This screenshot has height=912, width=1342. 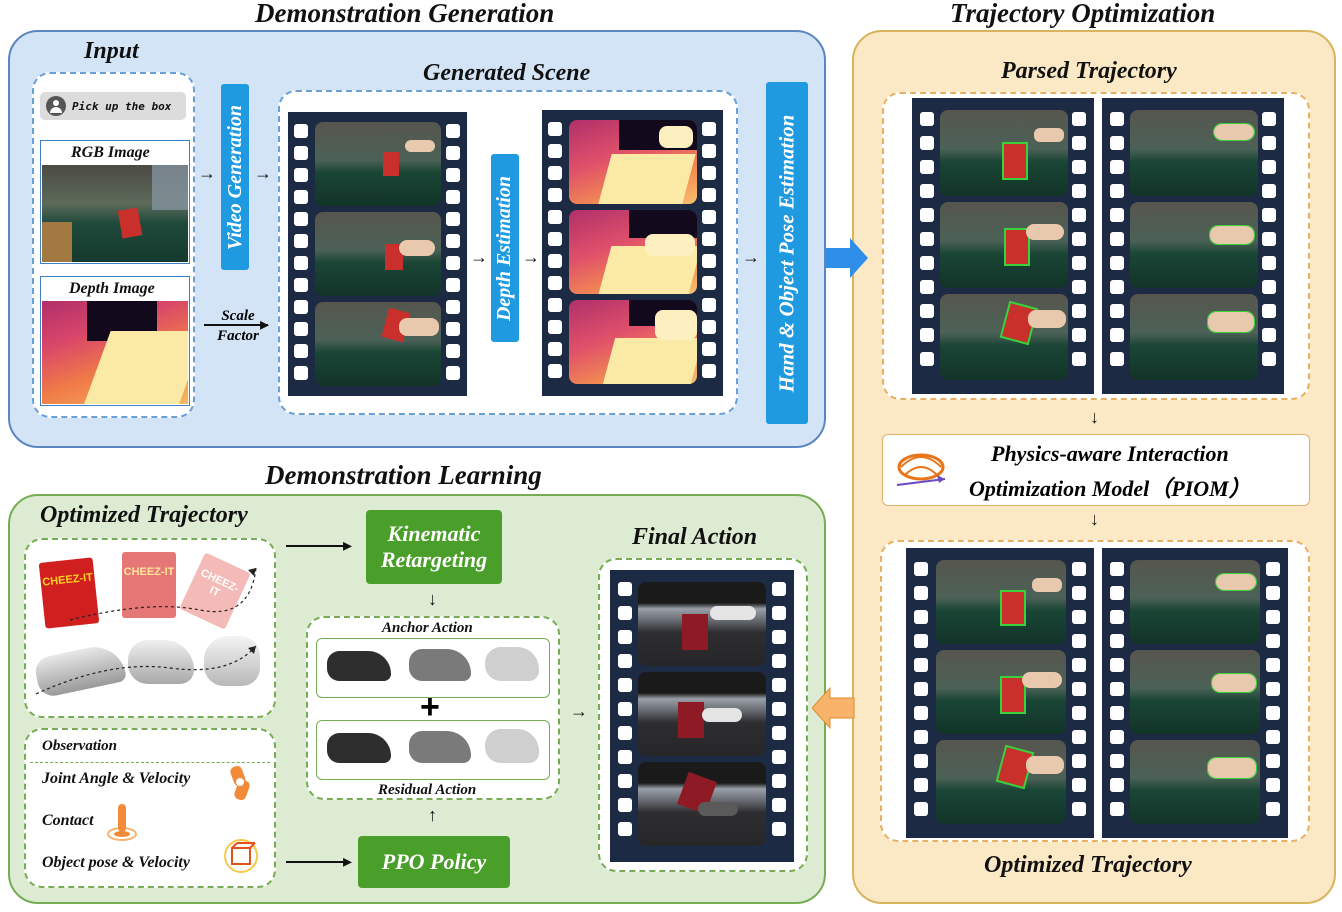 What do you see at coordinates (122, 822) in the screenshot?
I see `contact-icon` at bounding box center [122, 822].